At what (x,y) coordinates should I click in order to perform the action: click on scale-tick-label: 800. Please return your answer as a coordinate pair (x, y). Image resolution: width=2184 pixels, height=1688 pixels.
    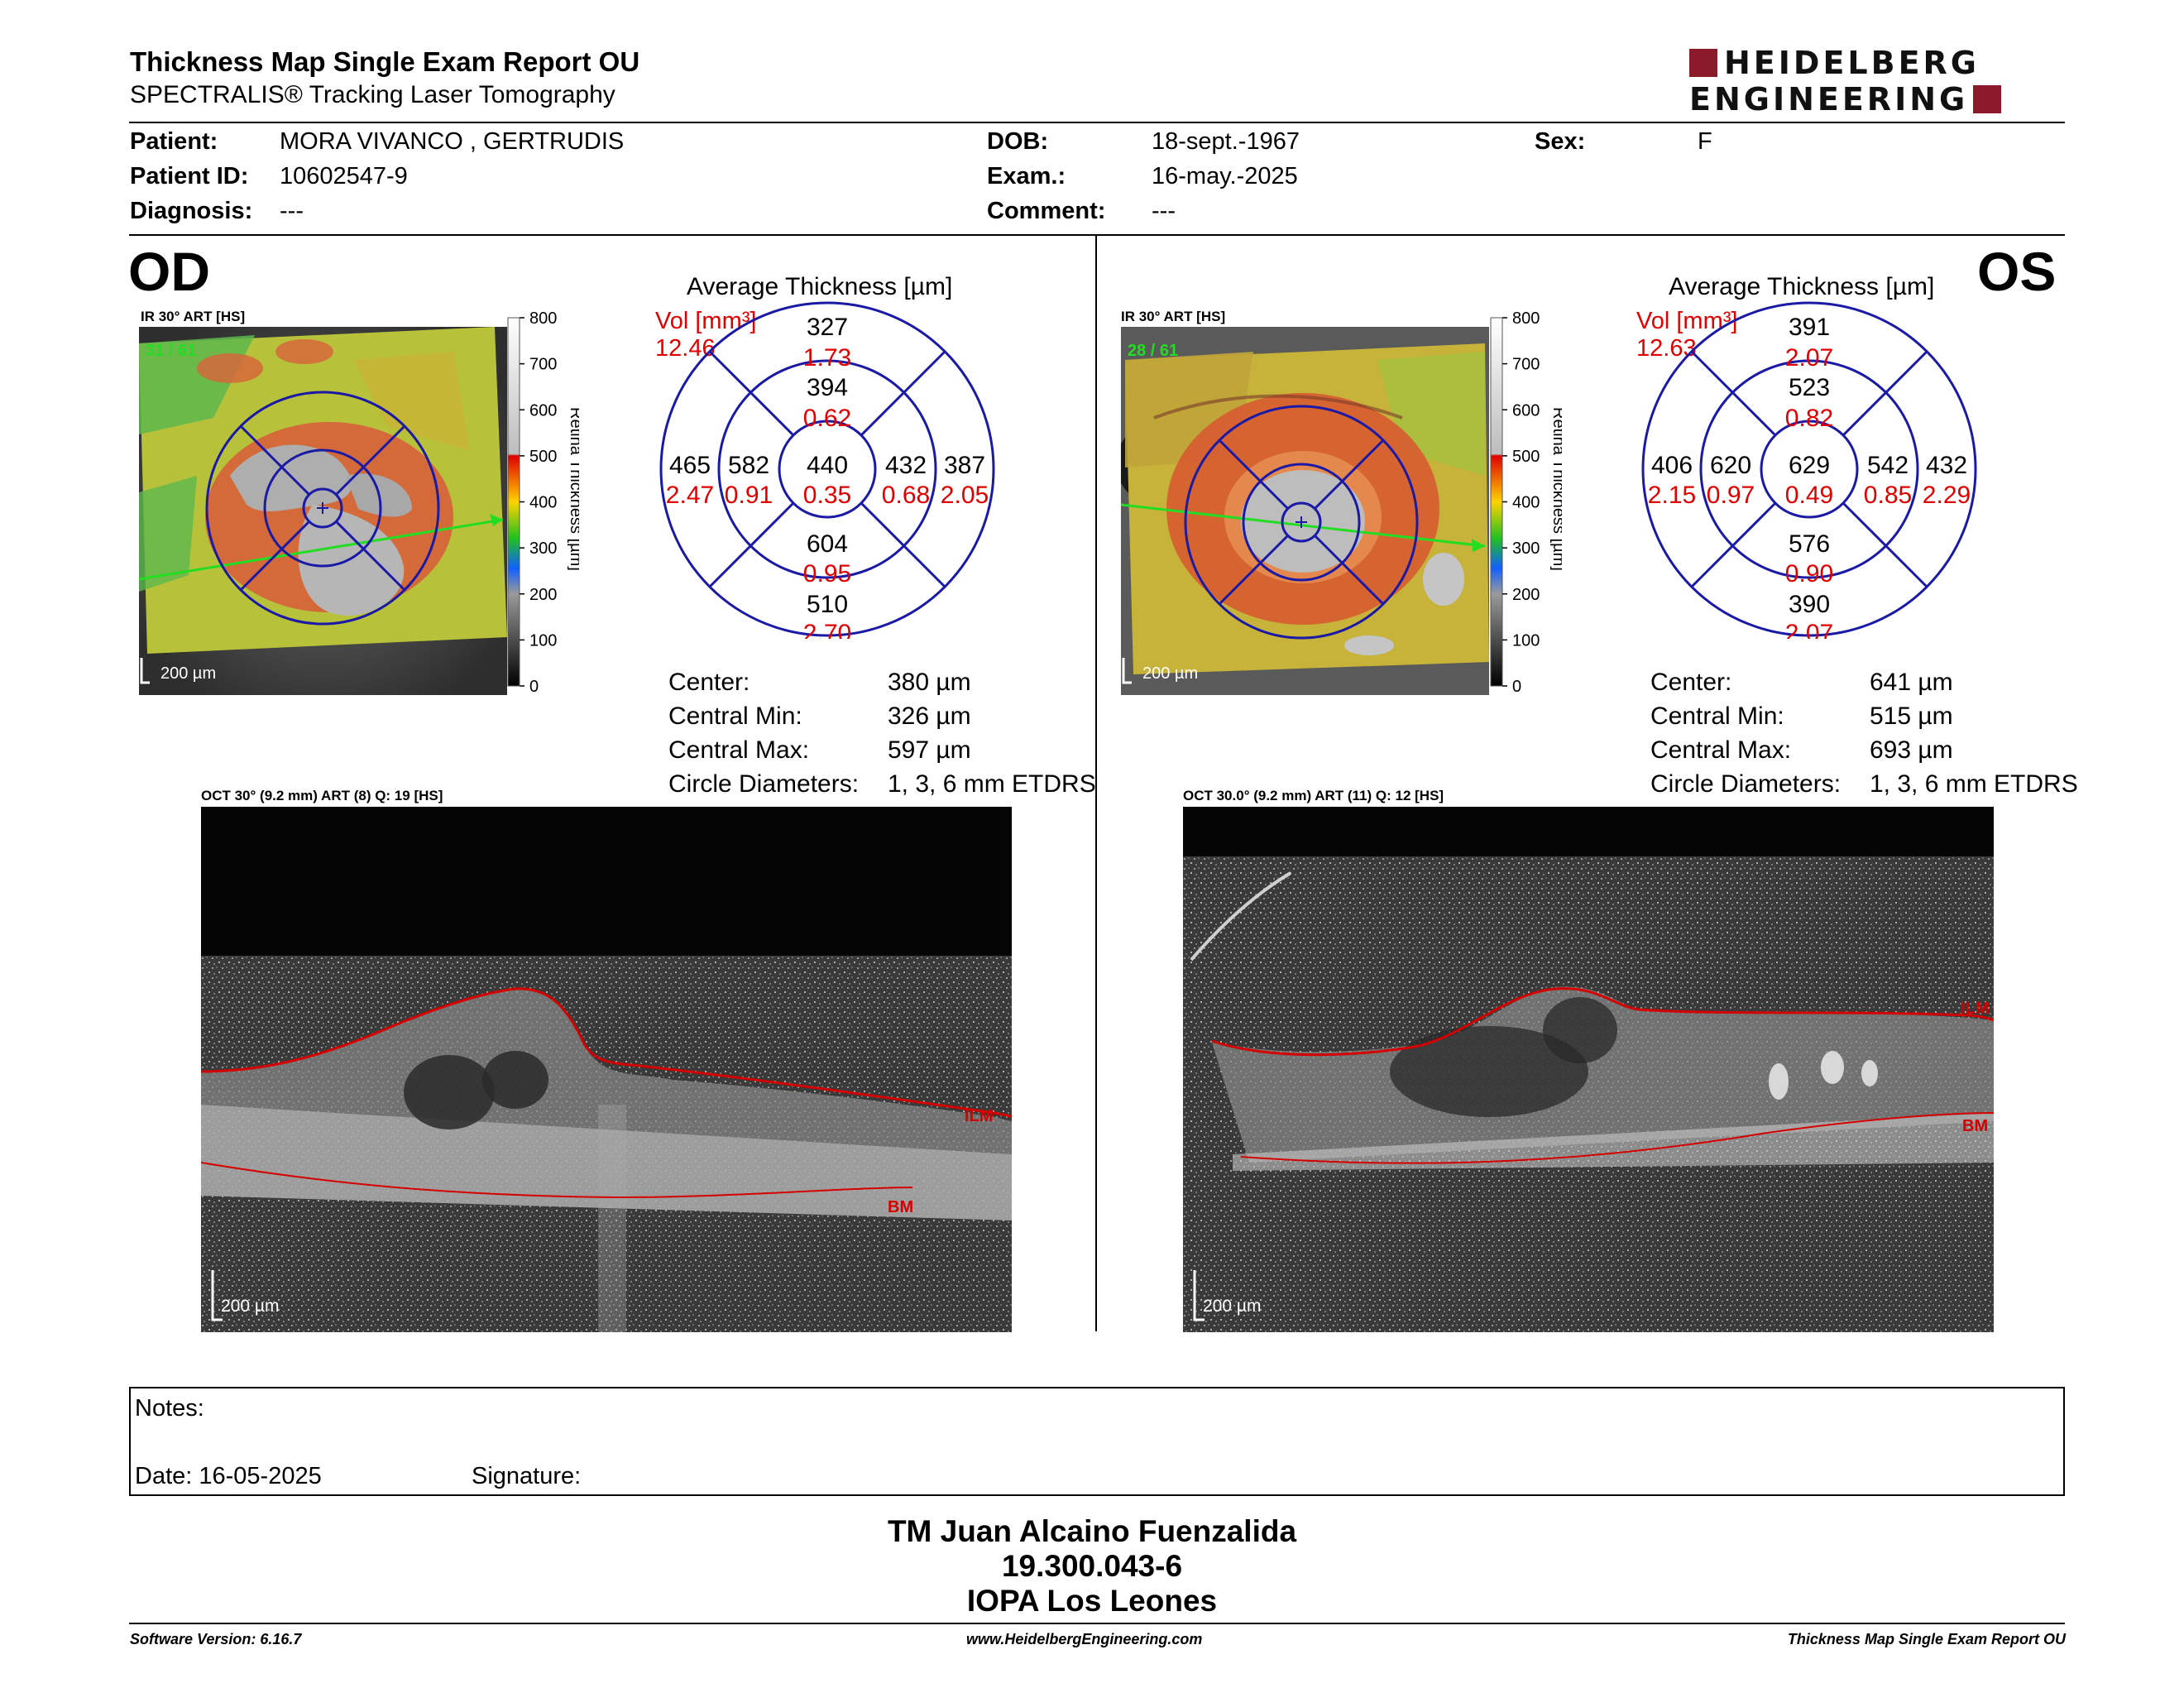
    Looking at the image, I should click on (543, 318).